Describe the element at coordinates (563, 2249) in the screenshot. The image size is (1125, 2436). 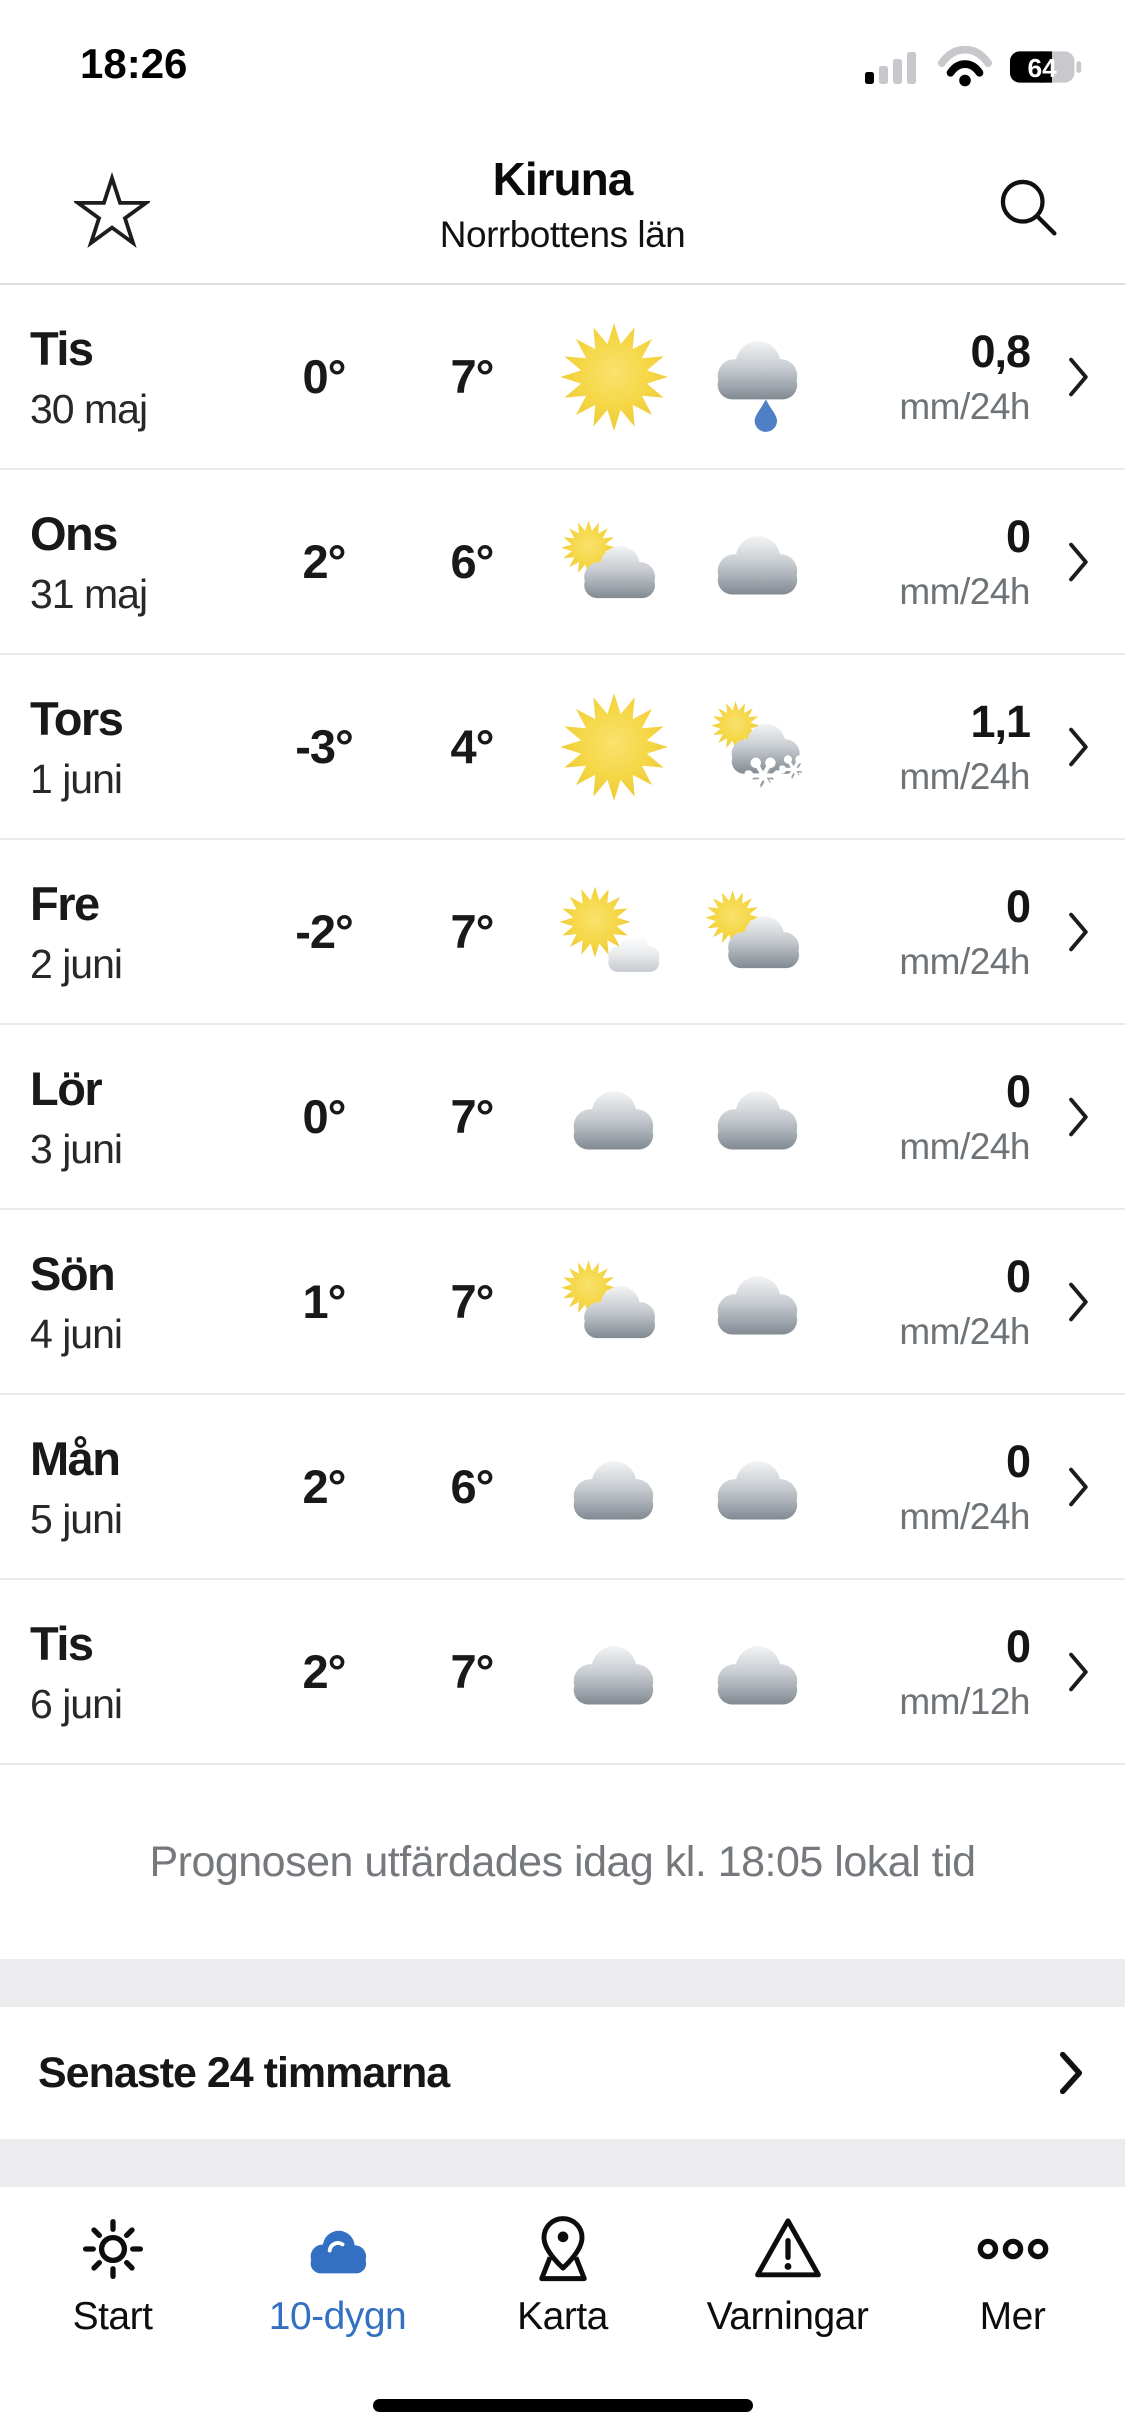
I see `map-pin-icon` at that location.